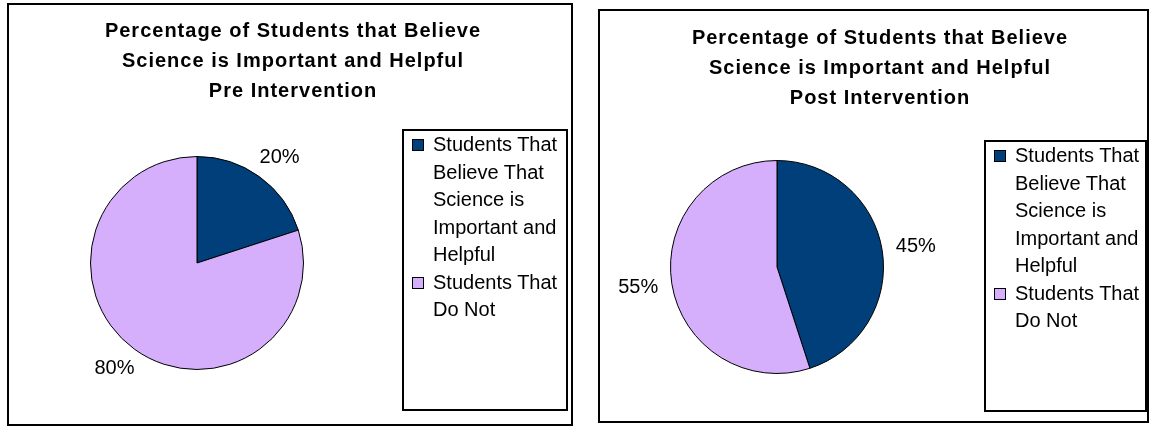  I want to click on data-label: 80%, so click(114, 367).